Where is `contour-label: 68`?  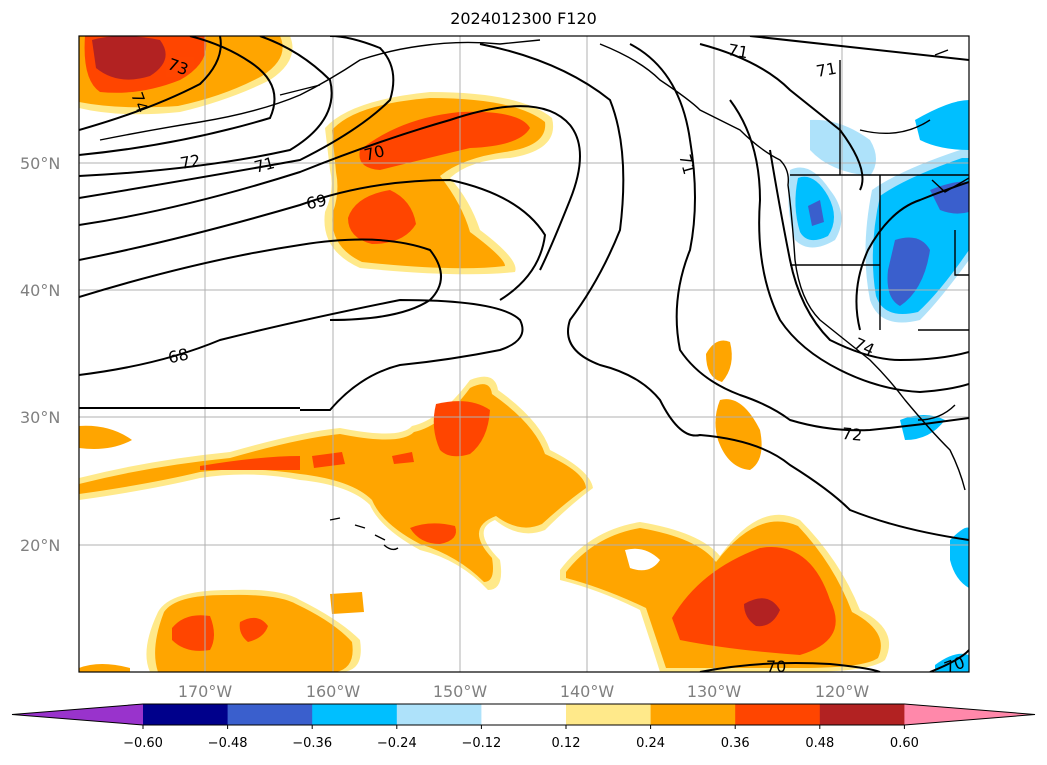
contour-label: 68 is located at coordinates (178, 355).